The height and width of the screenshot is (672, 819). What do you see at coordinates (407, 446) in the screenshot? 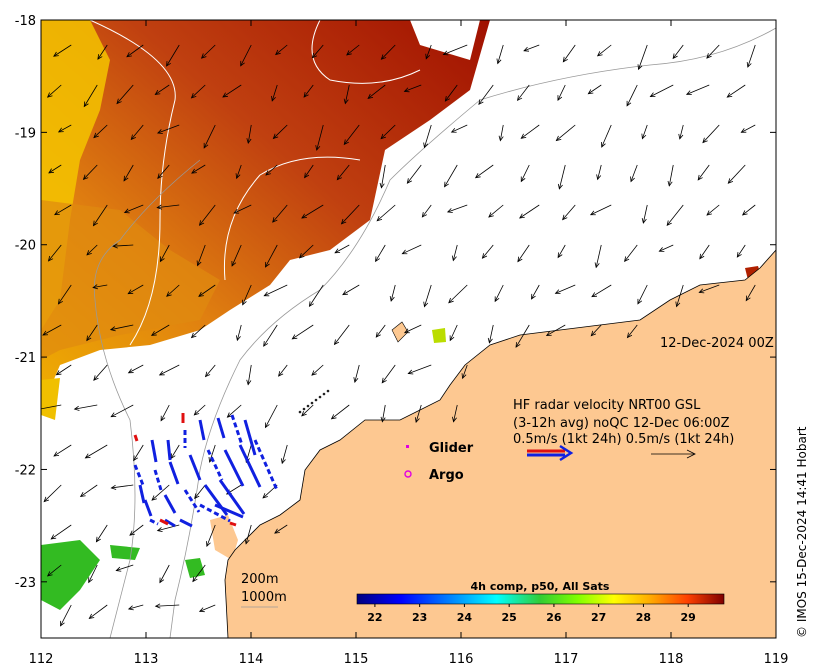
I see `glider-legend-marker` at bounding box center [407, 446].